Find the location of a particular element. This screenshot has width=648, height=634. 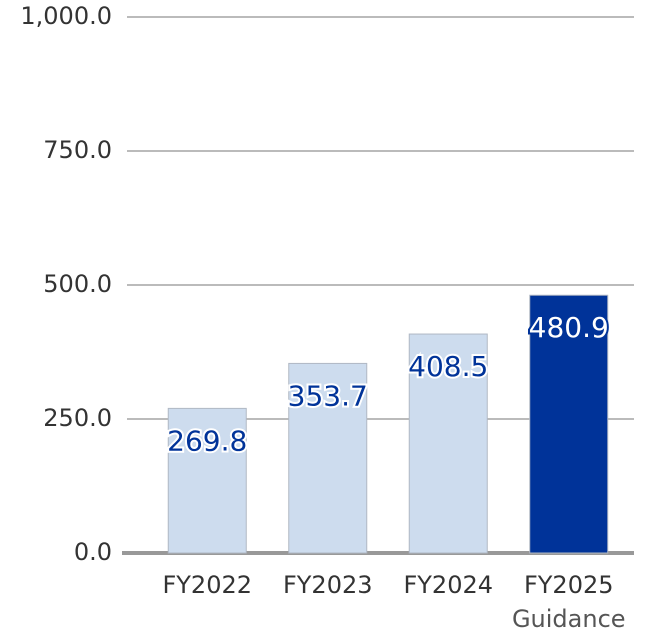

y-tick-label: 750.0 is located at coordinates (77, 150).